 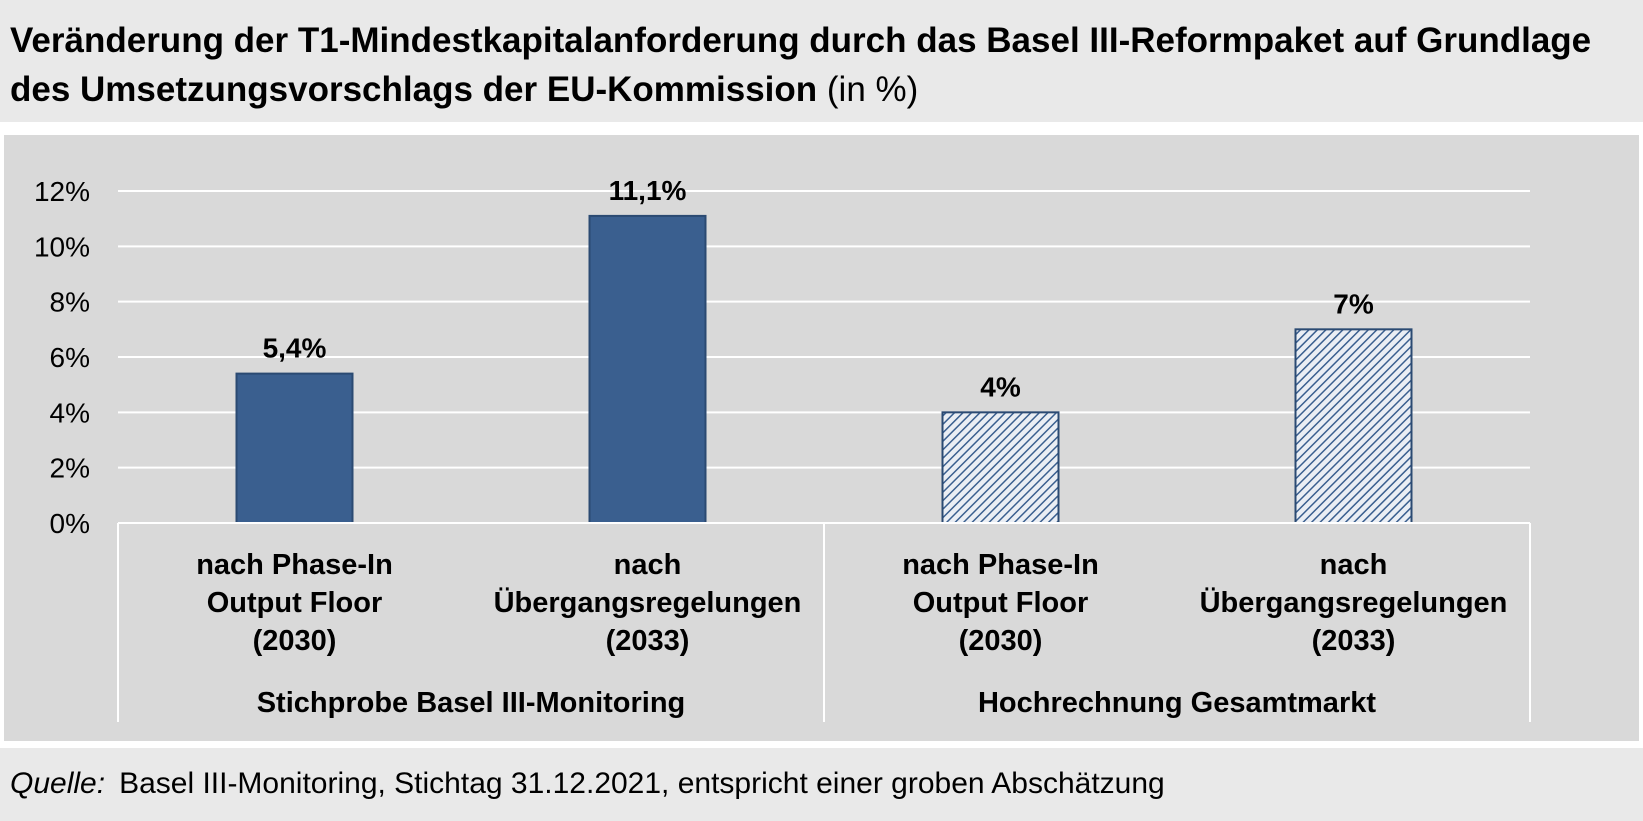 What do you see at coordinates (70, 412) in the screenshot?
I see `y-tick-label: 4%` at bounding box center [70, 412].